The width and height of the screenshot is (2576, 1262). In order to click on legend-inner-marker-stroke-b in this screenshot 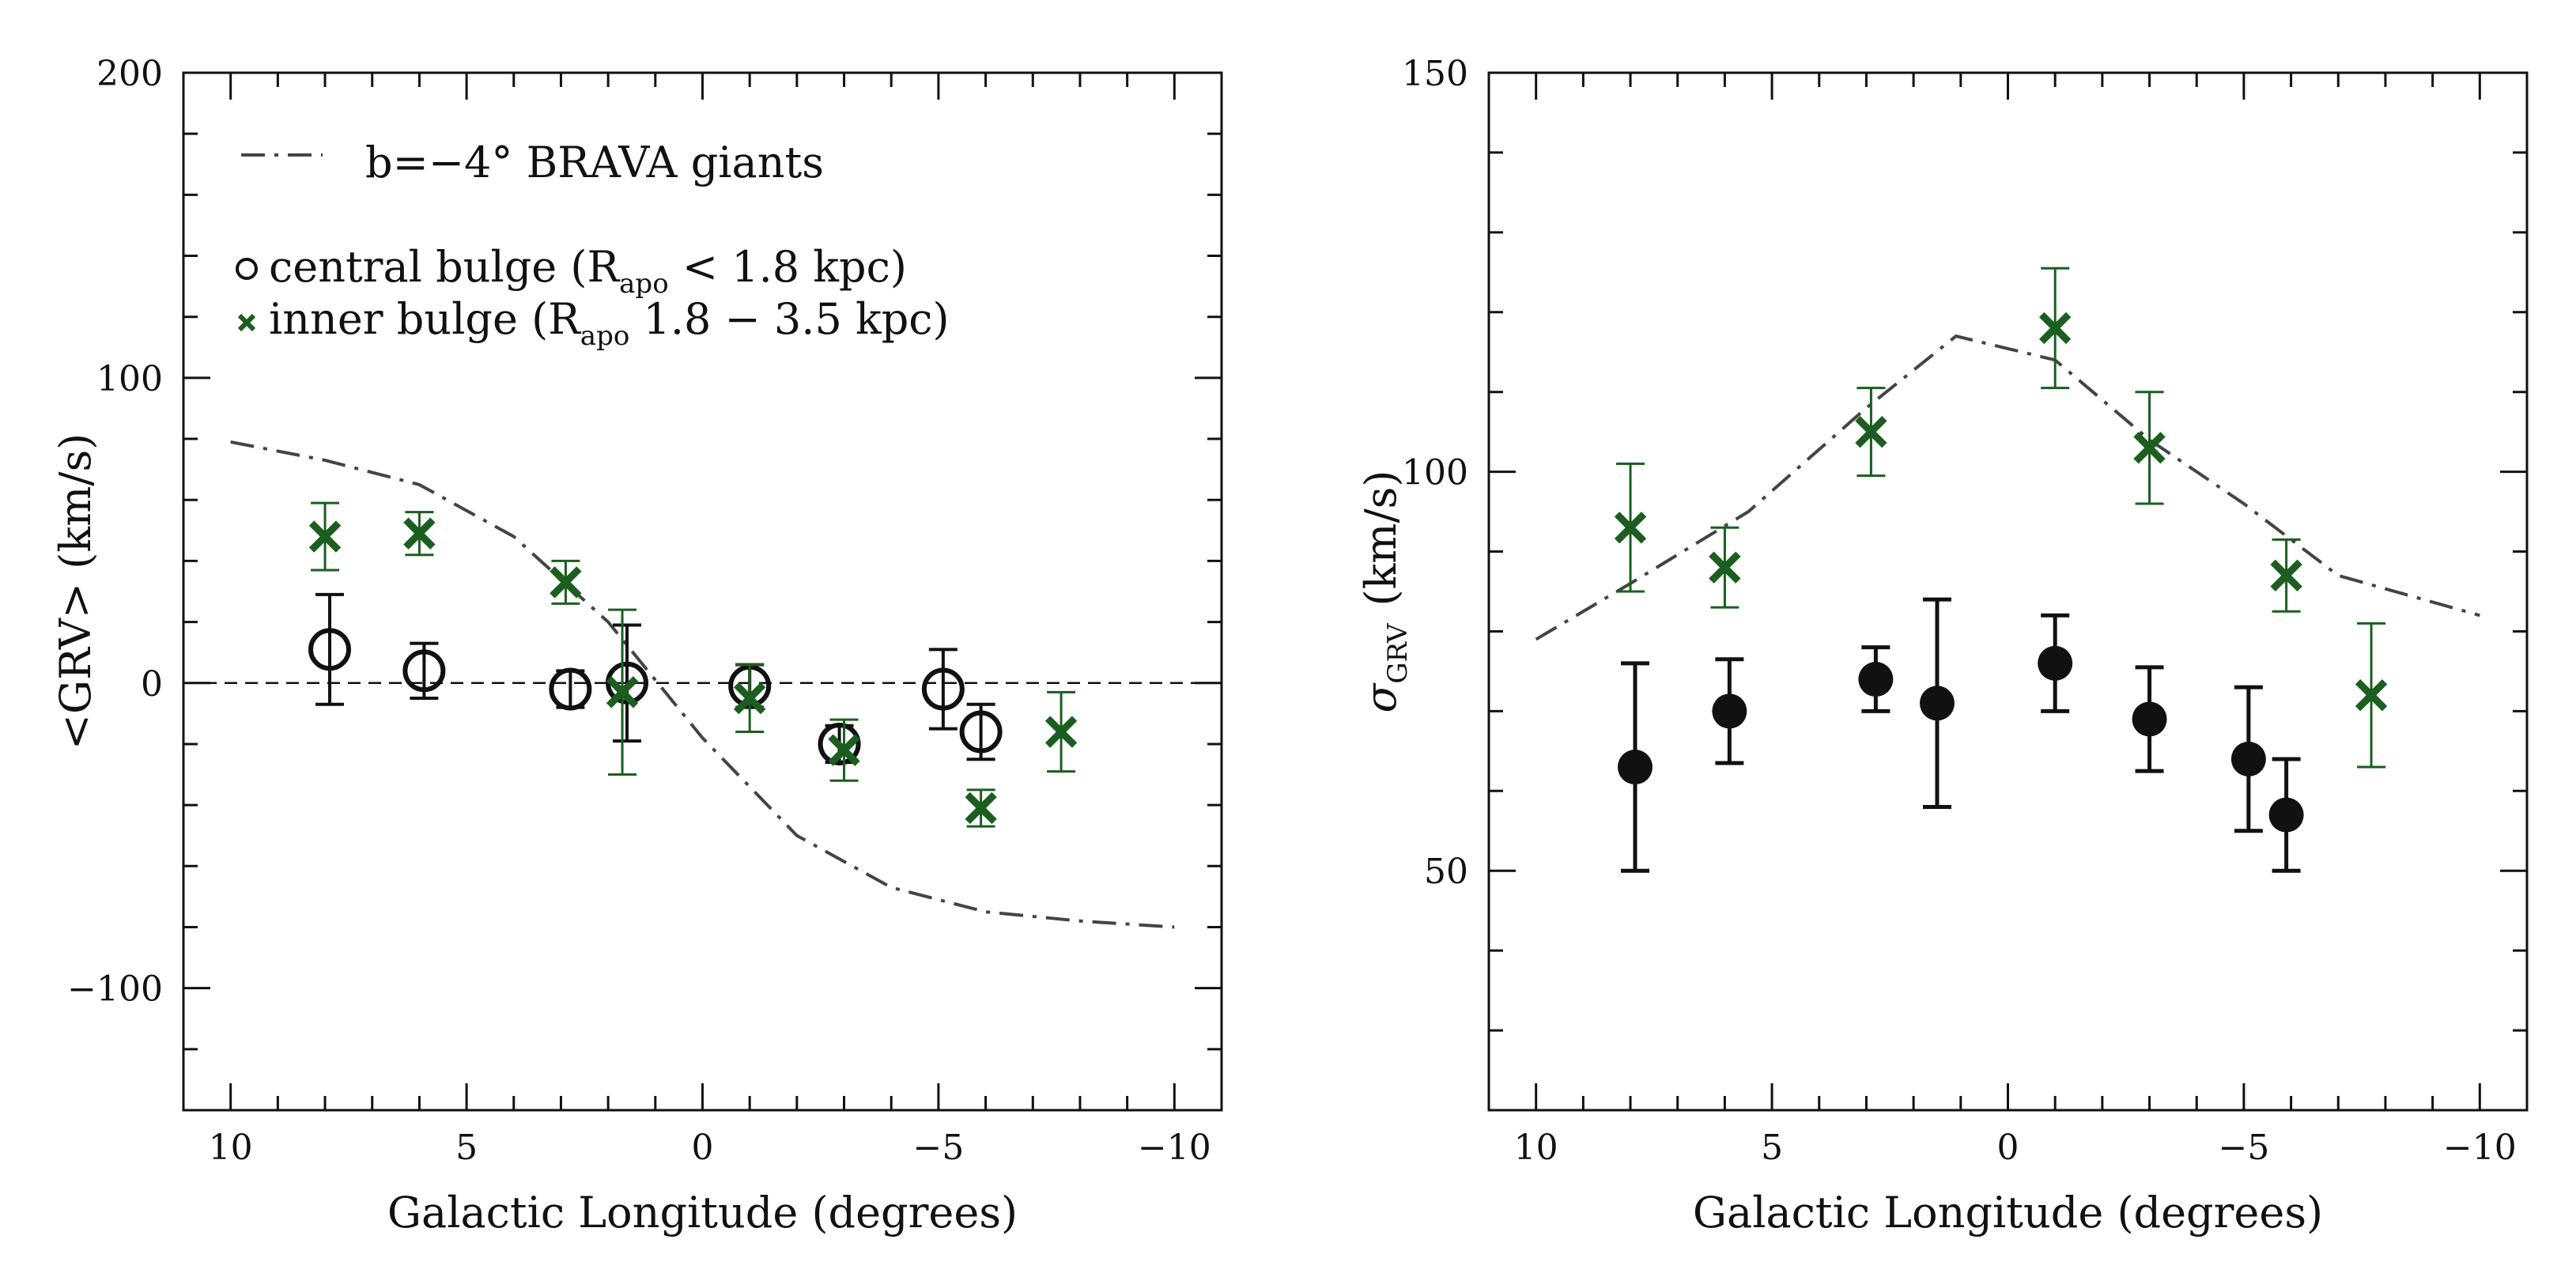, I will do `click(246, 322)`.